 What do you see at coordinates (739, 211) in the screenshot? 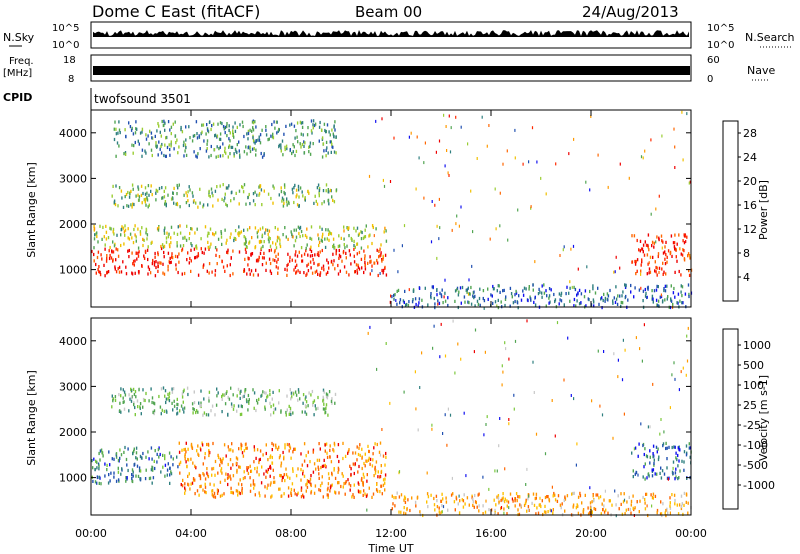
I see `power-colorbar: 4 8 12 16 20 24 28` at bounding box center [739, 211].